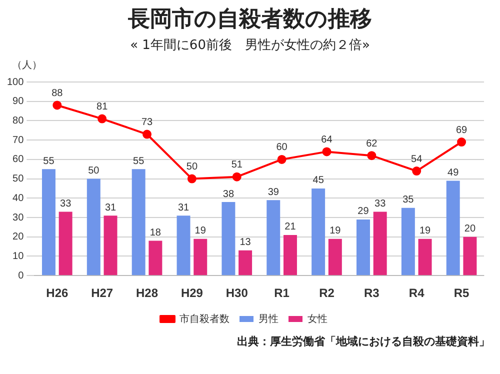  Describe the element at coordinates (372, 293) in the screenshot. I see `x-tick-label: R3` at that location.